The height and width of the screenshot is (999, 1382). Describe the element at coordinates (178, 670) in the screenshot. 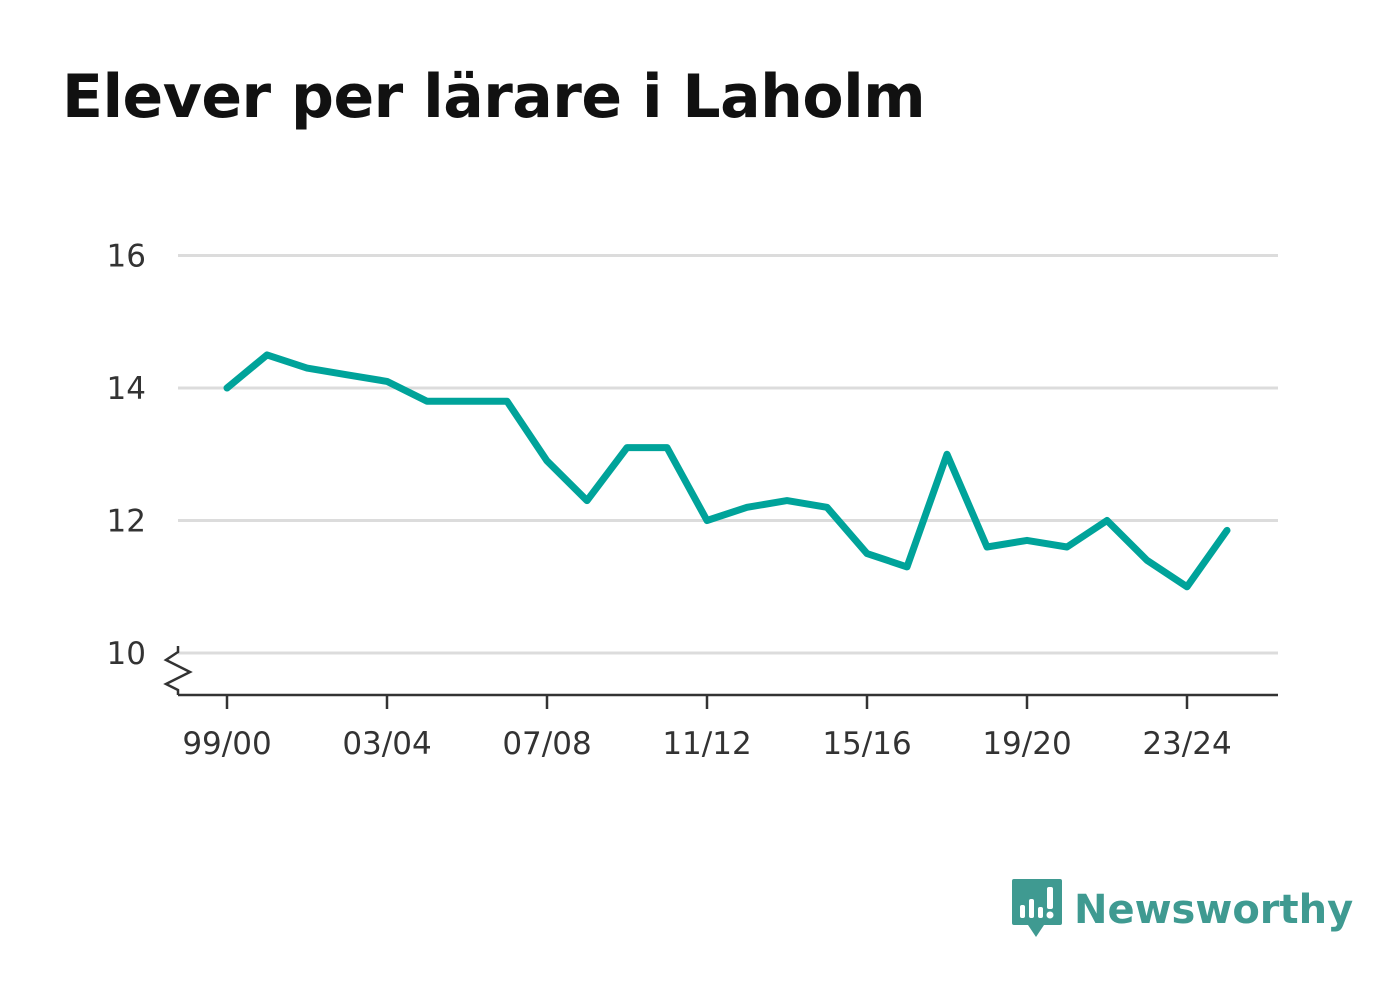

I see `axis-break-icon` at that location.